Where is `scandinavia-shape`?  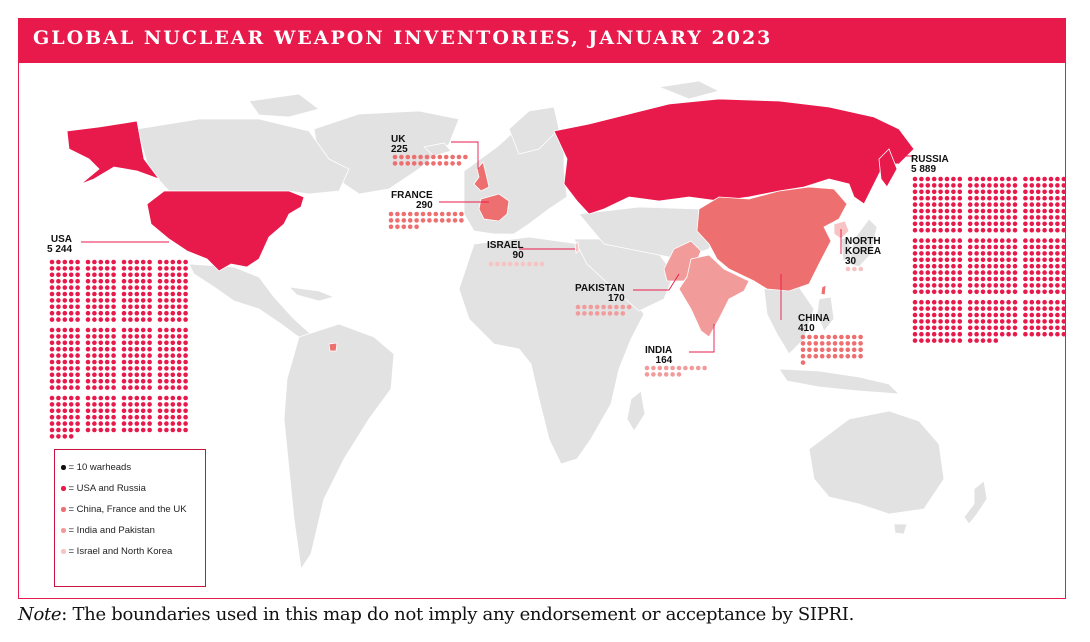
scandinavia-shape is located at coordinates (534, 130).